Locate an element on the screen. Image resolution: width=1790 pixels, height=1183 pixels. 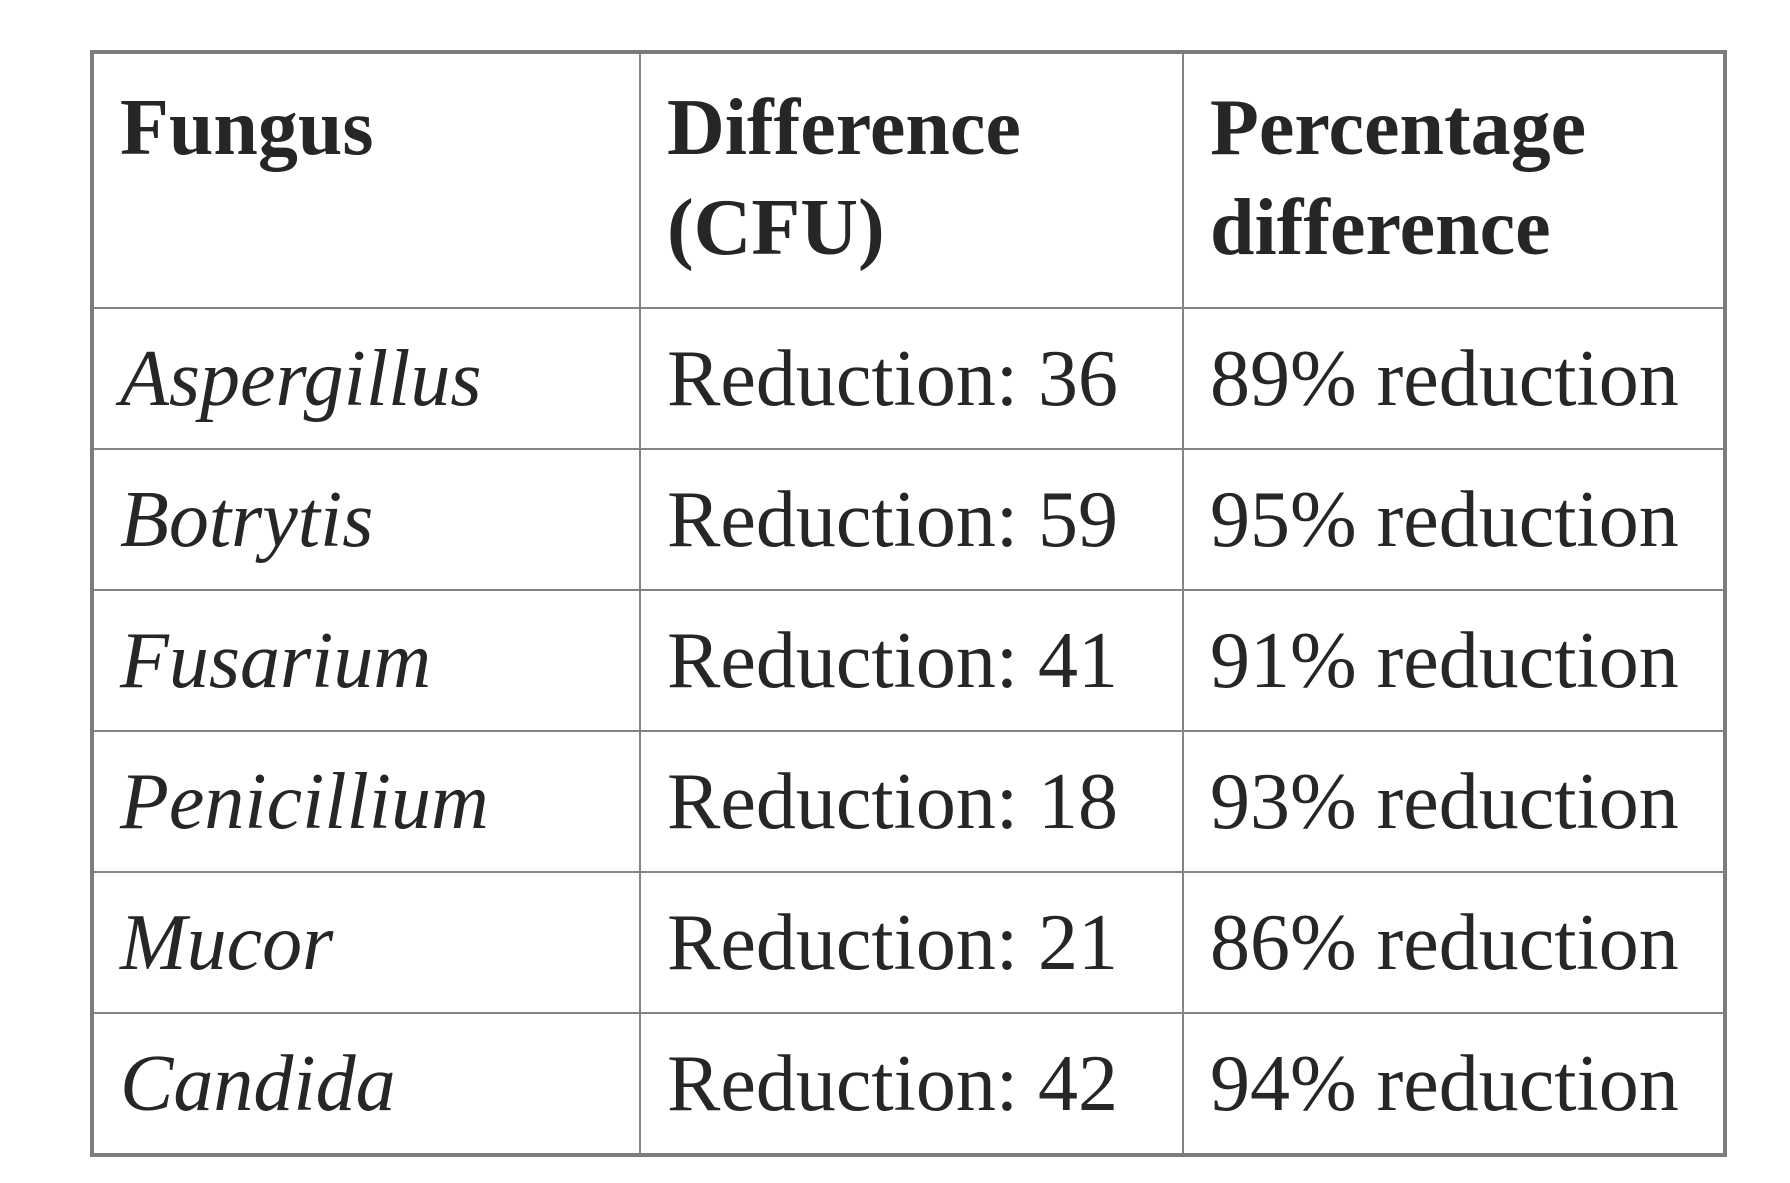
table-row: Penicillium Reduction: 18 93% reduction is located at coordinates (908, 801).